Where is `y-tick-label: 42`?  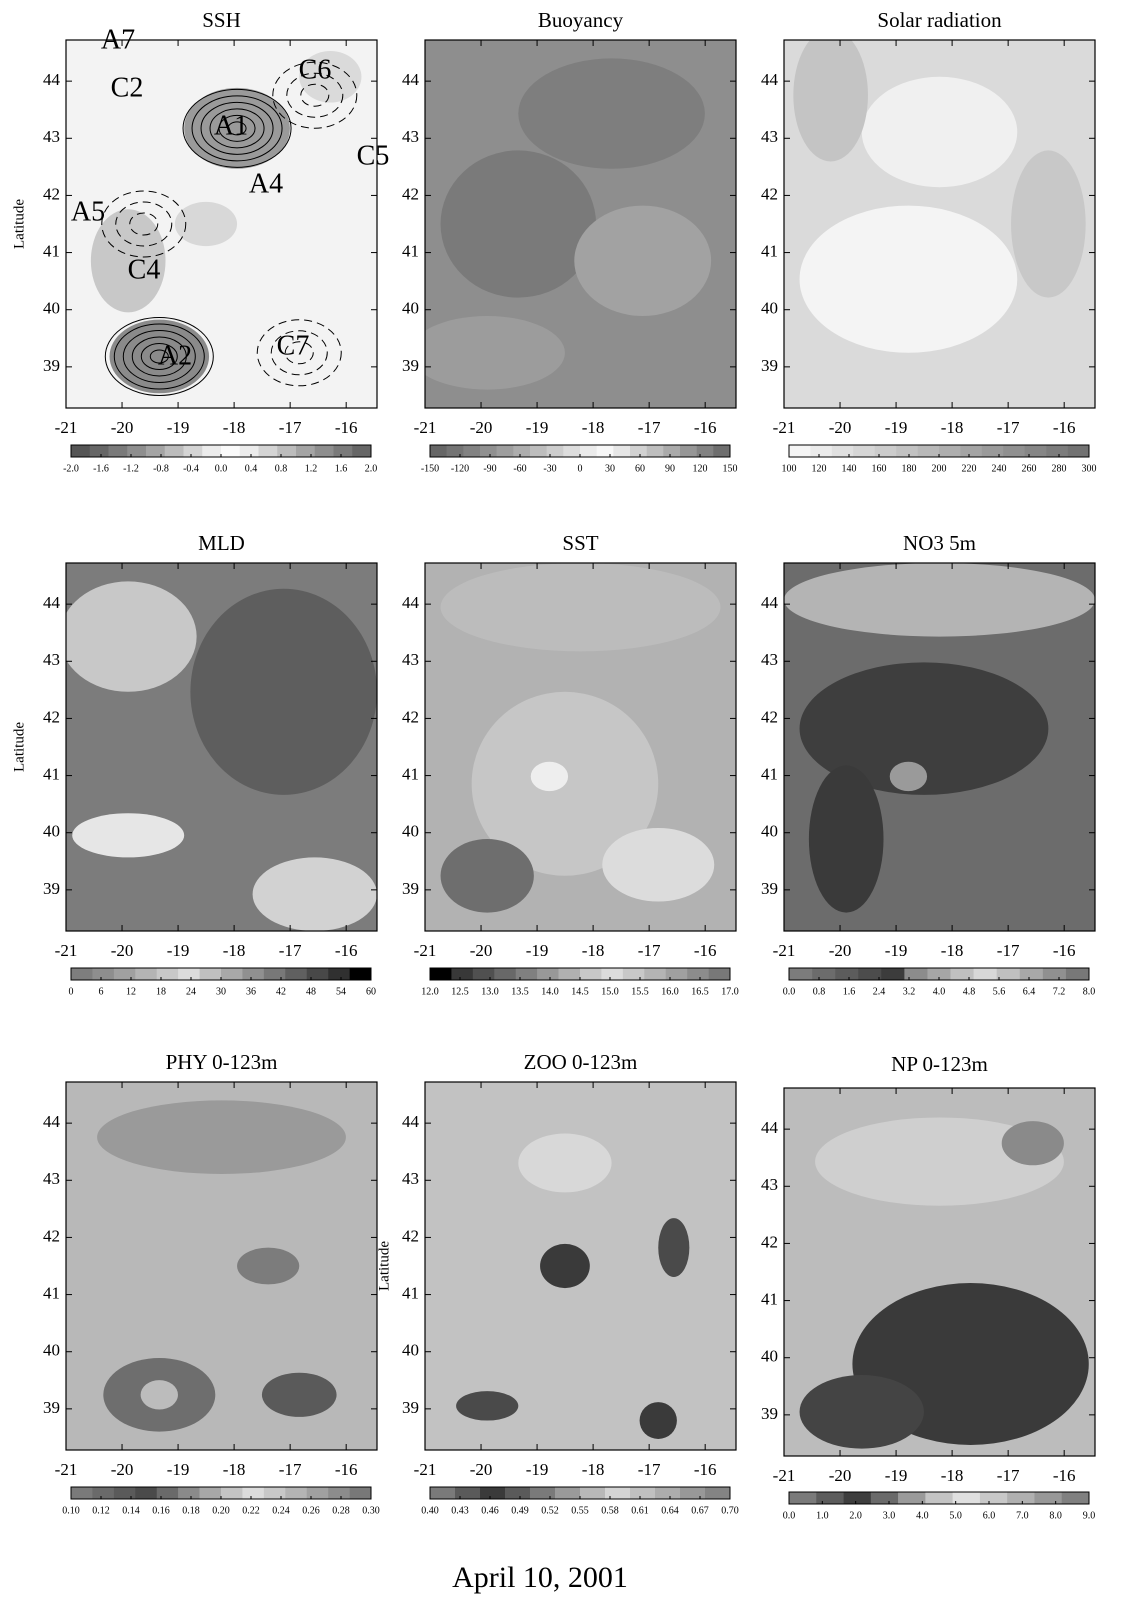
y-tick-label: 42 is located at coordinates (769, 193).